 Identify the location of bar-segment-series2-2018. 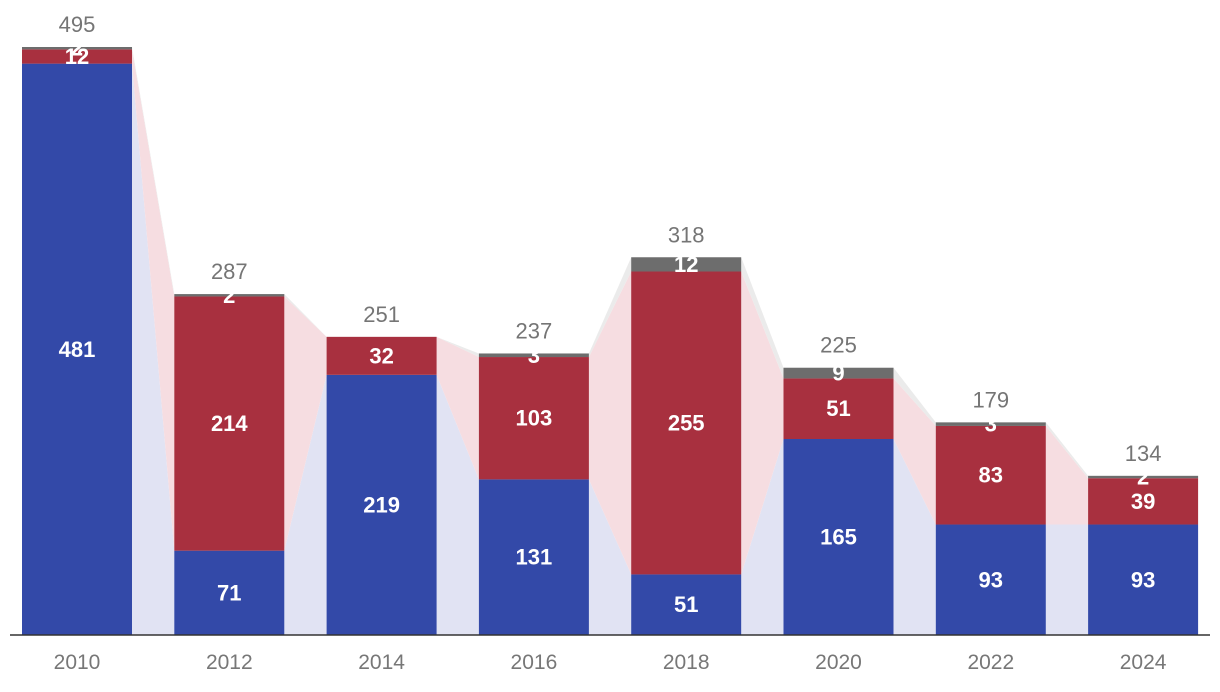
(686, 423).